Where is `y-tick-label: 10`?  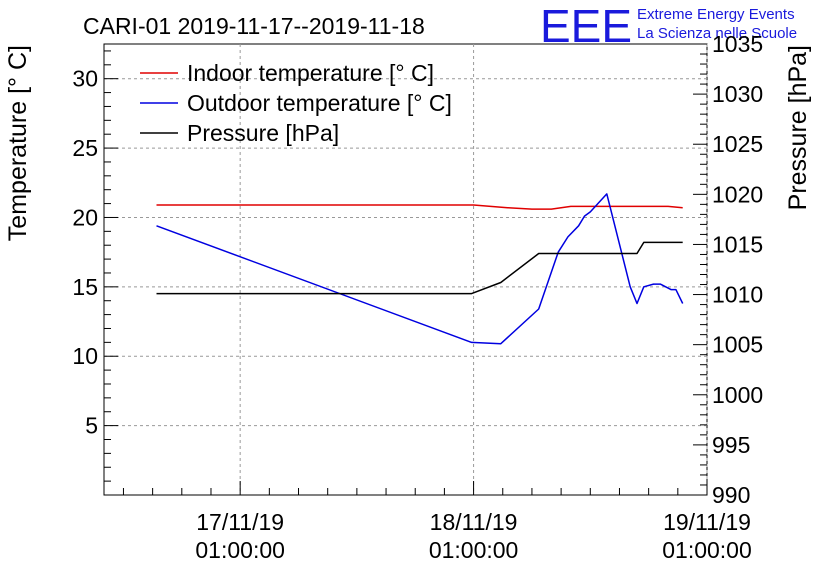 y-tick-label: 10 is located at coordinates (85, 356).